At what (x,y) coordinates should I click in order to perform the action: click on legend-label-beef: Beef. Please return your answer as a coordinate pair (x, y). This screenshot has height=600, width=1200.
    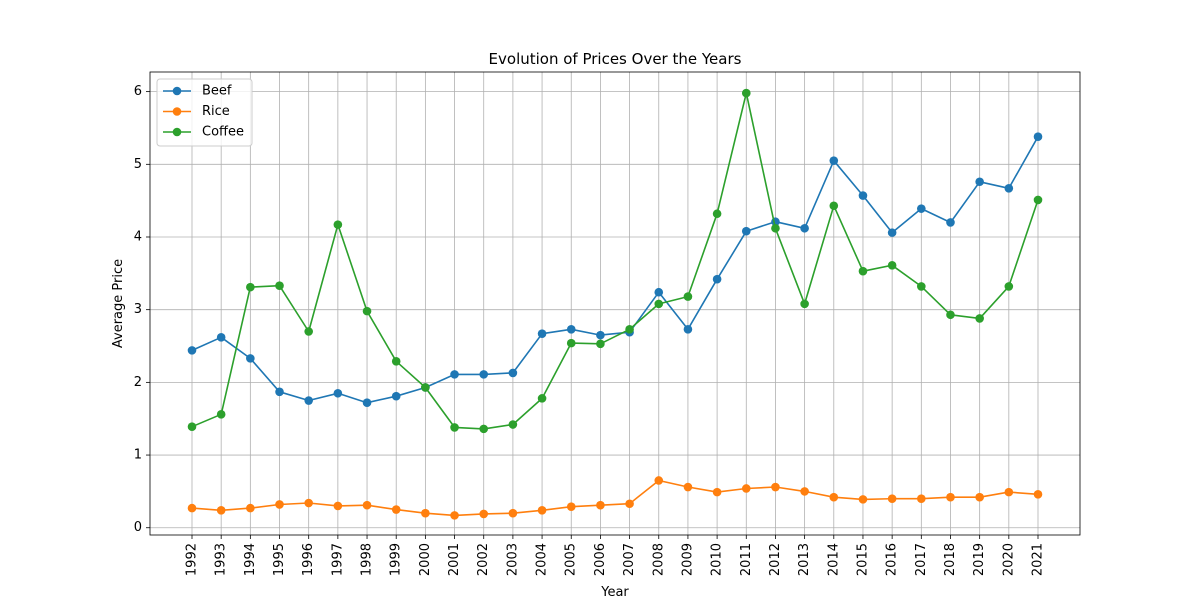
    Looking at the image, I should click on (217, 91).